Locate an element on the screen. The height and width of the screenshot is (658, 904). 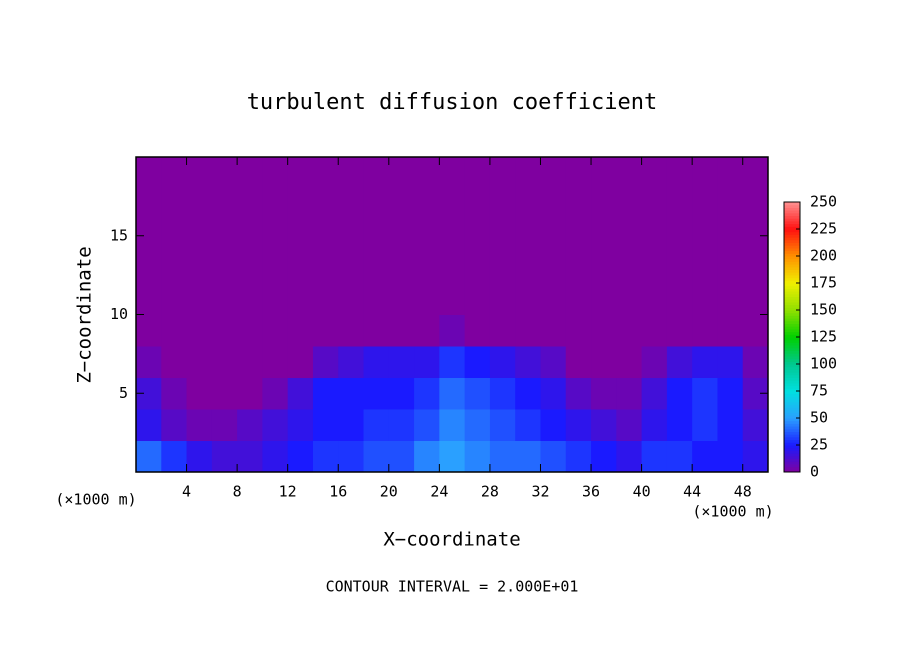
colorbar-tick-label: 0 is located at coordinates (814, 472).